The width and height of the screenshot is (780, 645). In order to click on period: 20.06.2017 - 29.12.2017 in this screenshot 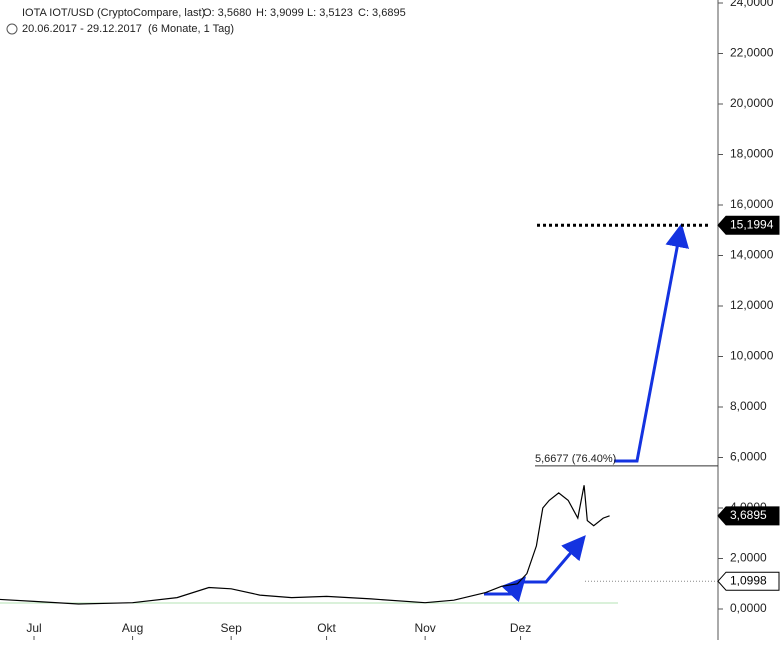, I will do `click(82, 29)`.